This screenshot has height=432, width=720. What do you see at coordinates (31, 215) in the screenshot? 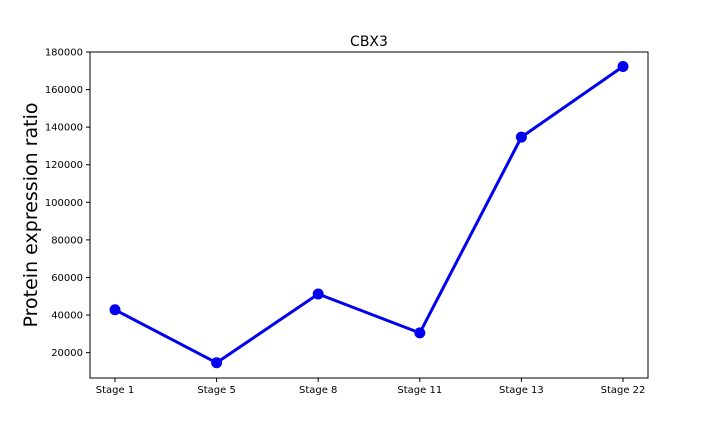
I see `y-axis-label: Protein expression ratio` at bounding box center [31, 215].